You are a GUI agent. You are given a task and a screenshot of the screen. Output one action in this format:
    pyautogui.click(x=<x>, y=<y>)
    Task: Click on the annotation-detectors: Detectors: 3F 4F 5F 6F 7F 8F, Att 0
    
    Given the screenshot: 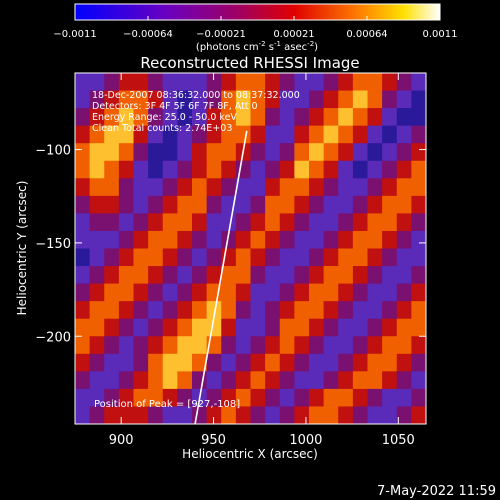 What is the action you would take?
    pyautogui.click(x=175, y=106)
    